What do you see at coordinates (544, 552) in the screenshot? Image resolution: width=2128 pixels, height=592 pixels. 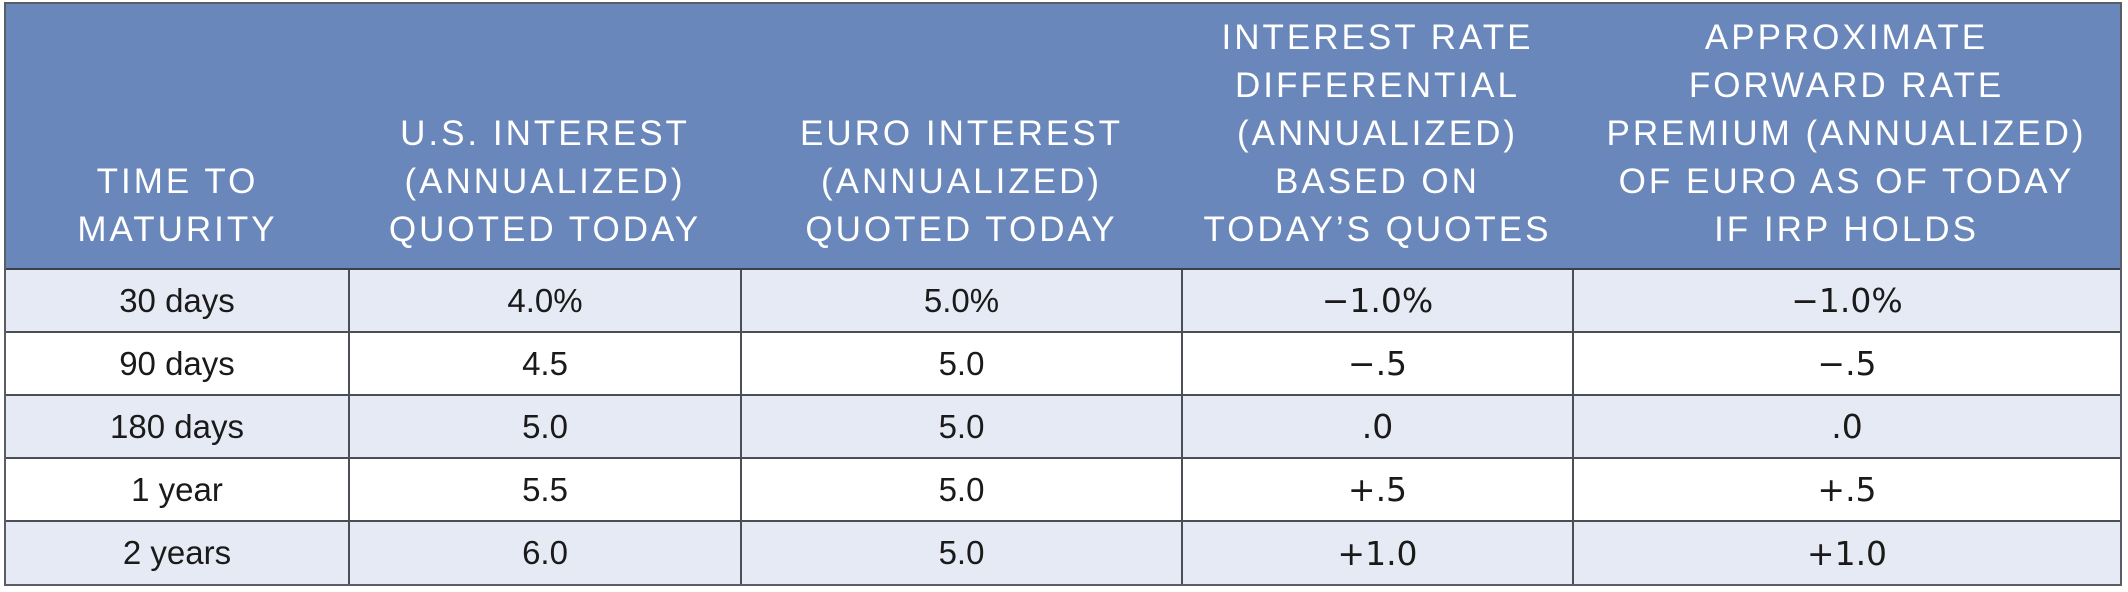 I see `cell-us-interest: 6.0` at bounding box center [544, 552].